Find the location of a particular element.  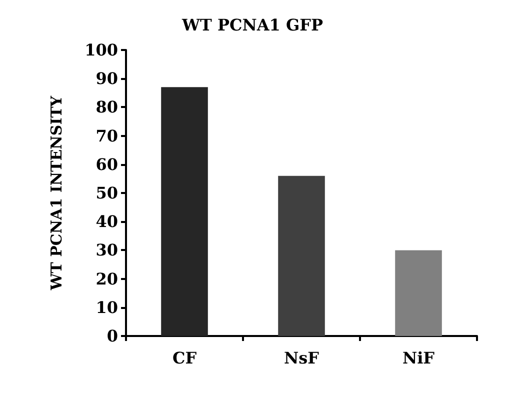

y-tick-label: 90 is located at coordinates (107, 78).